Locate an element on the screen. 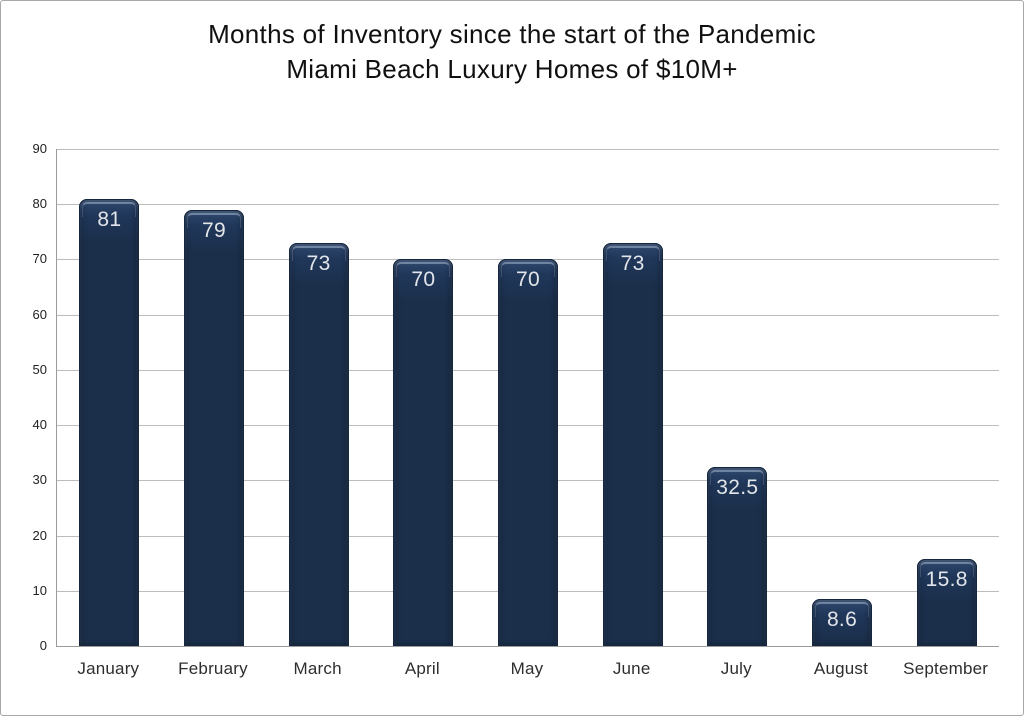 Image resolution: width=1024 pixels, height=716 pixels. y-axis: 0 10 20 30 40 50 60 70 80 90 is located at coordinates (24, 397).